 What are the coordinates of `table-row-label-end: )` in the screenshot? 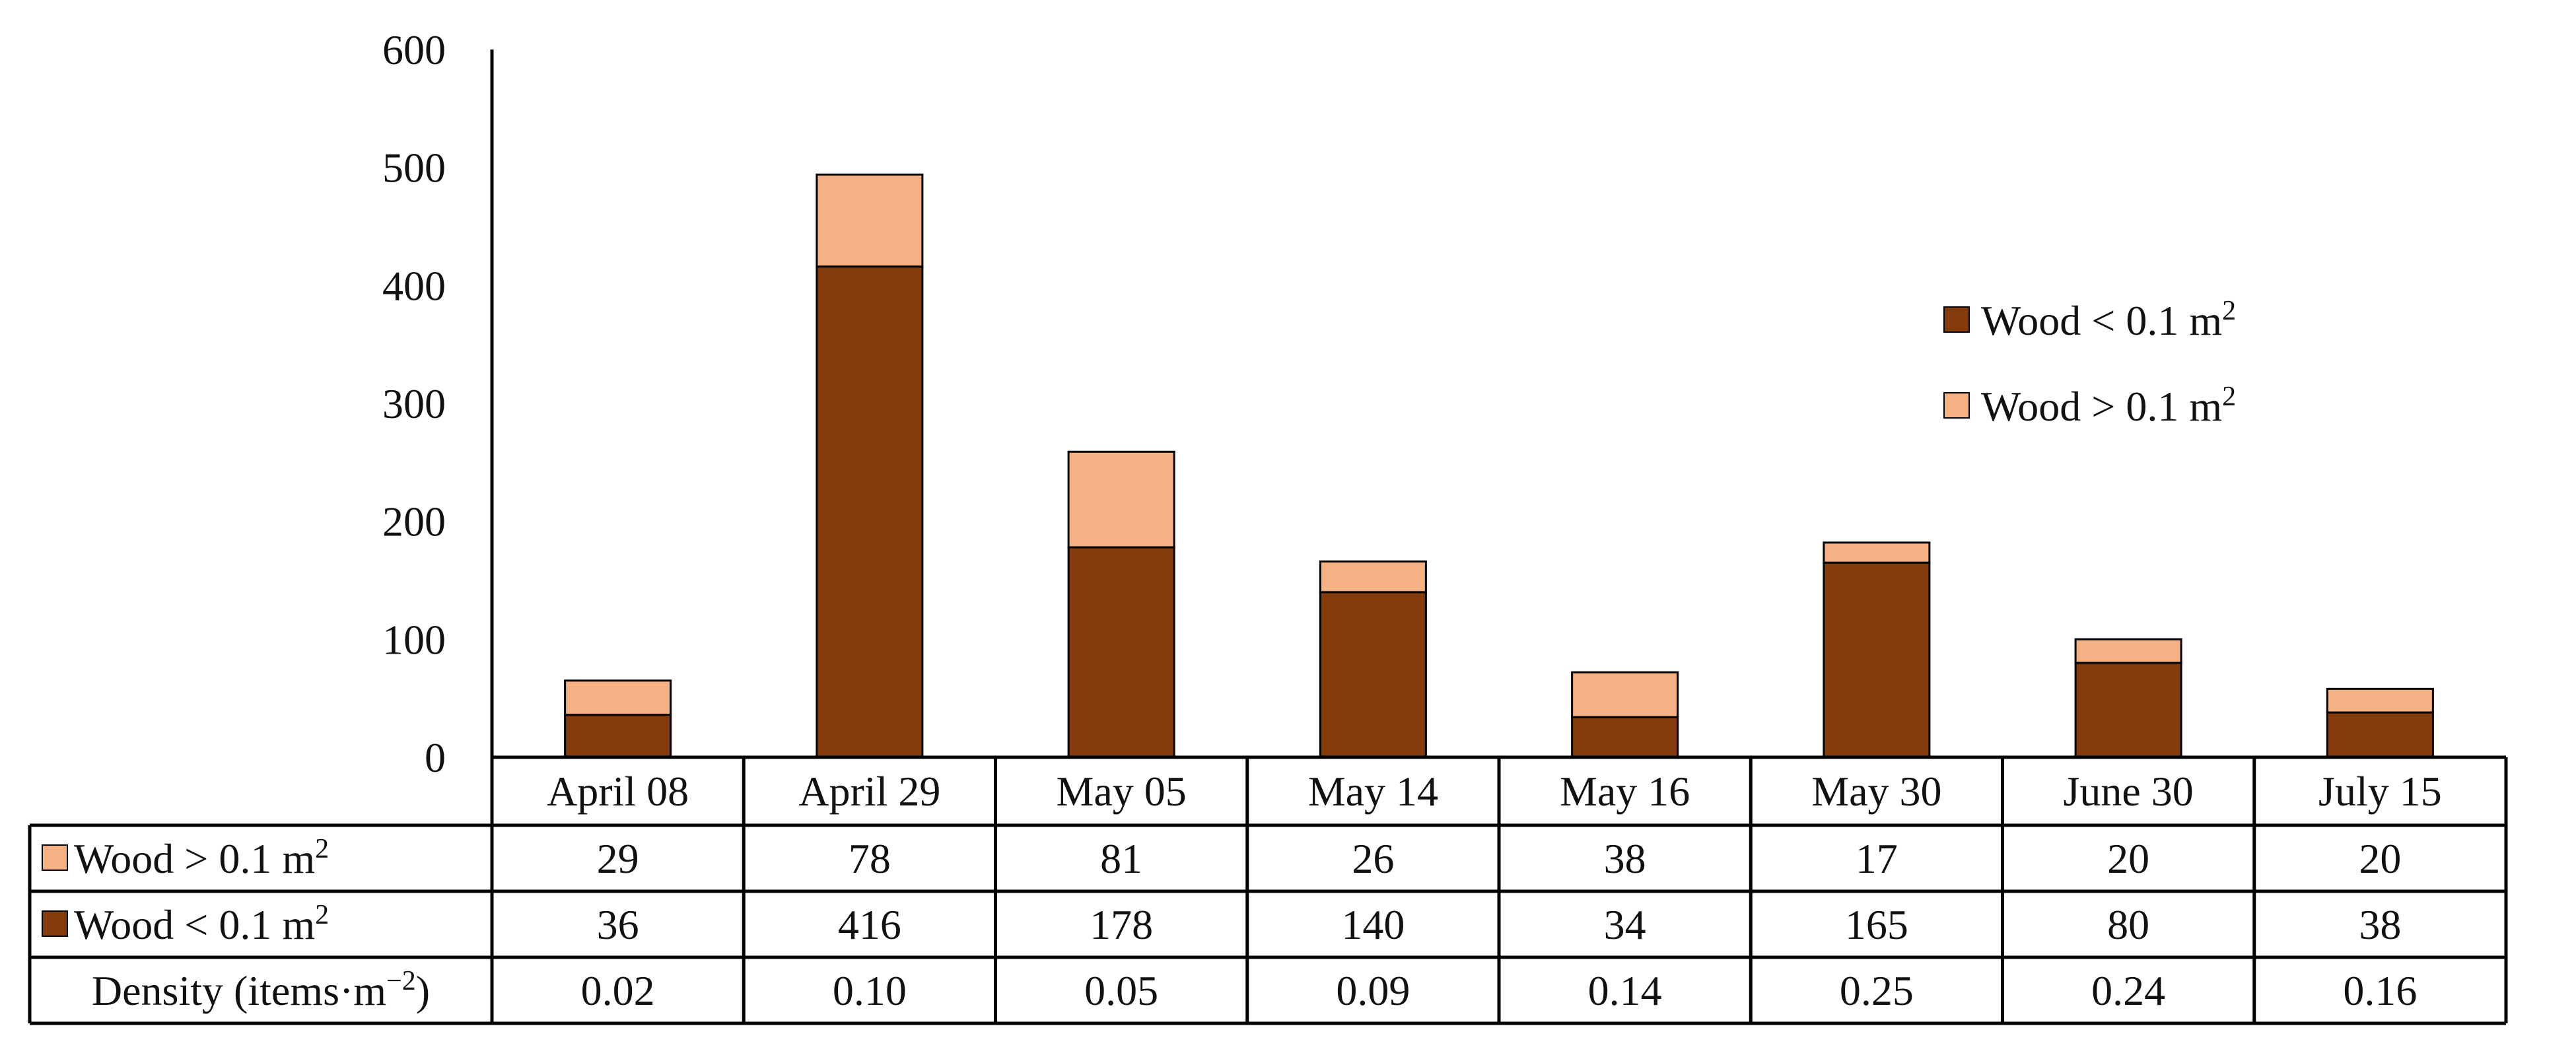 It's located at (423, 990).